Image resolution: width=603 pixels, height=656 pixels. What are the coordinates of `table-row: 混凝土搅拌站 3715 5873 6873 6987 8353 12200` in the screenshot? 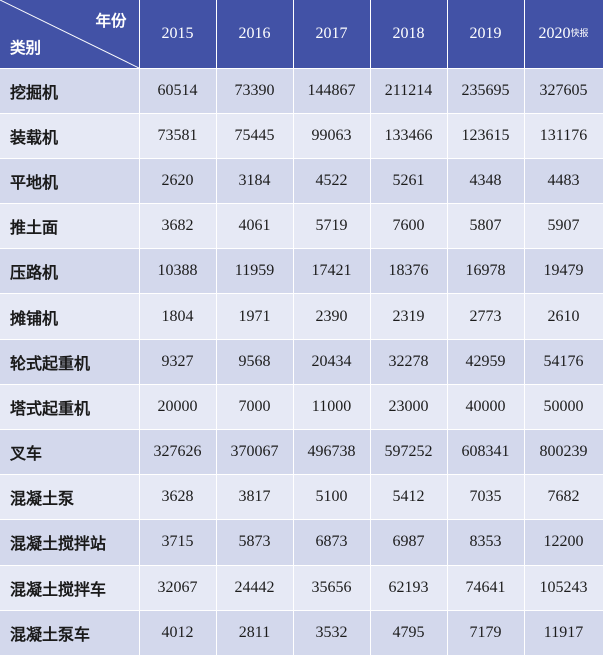 It's located at (301, 542).